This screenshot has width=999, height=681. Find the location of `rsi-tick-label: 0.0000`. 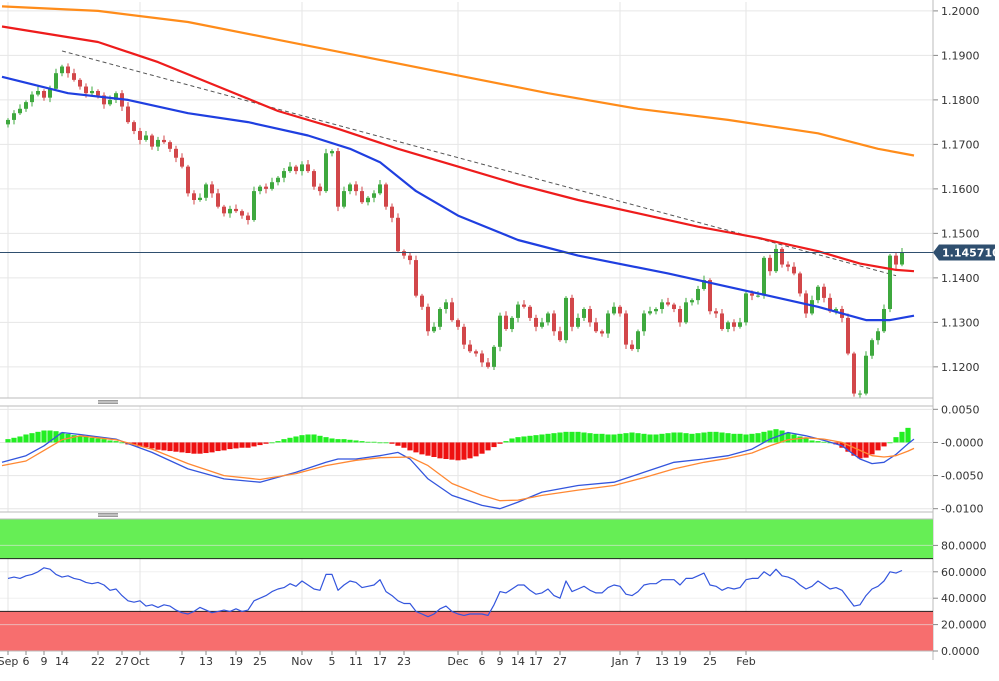

rsi-tick-label: 0.0000 is located at coordinates (960, 651).